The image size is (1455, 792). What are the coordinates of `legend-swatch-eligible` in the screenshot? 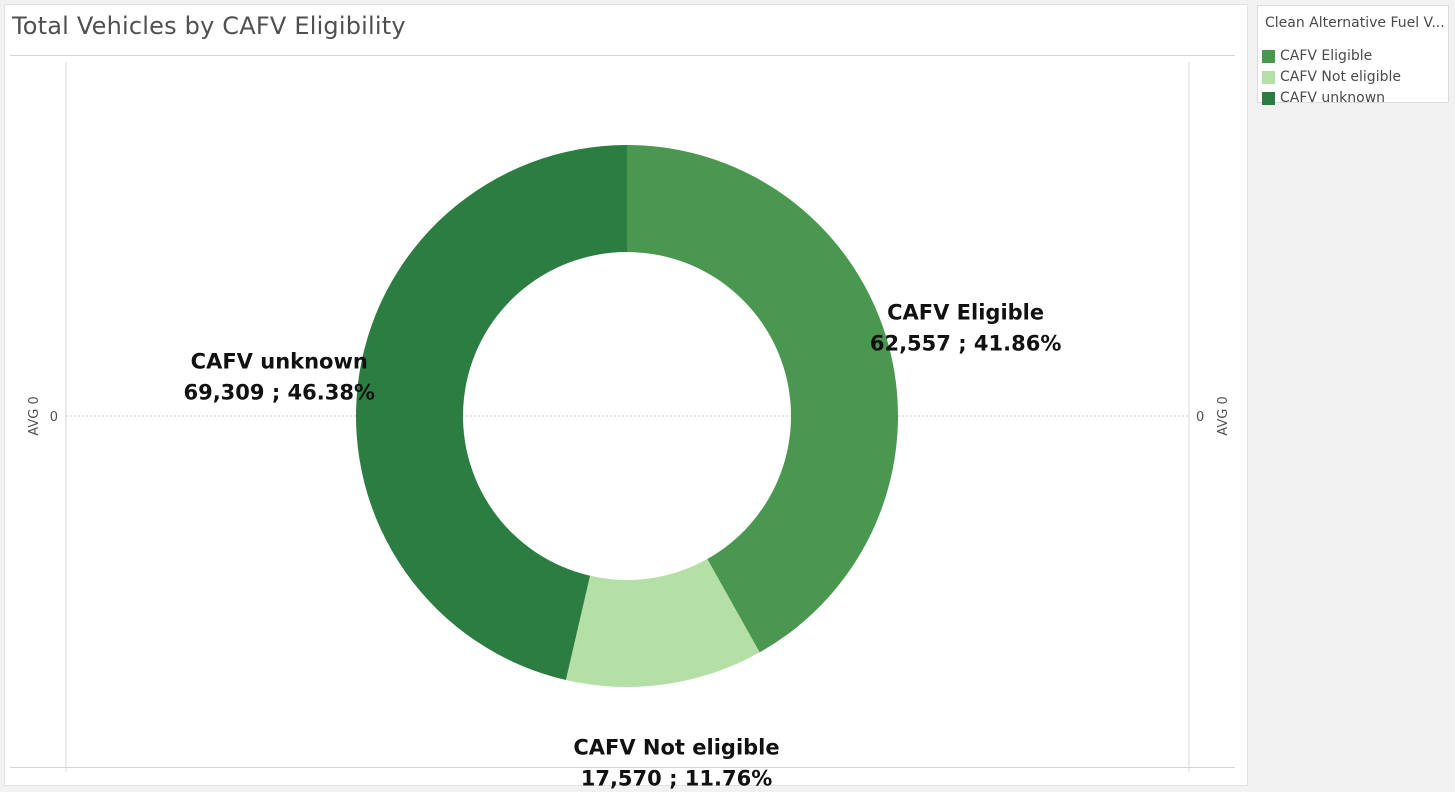 It's located at (1268, 56).